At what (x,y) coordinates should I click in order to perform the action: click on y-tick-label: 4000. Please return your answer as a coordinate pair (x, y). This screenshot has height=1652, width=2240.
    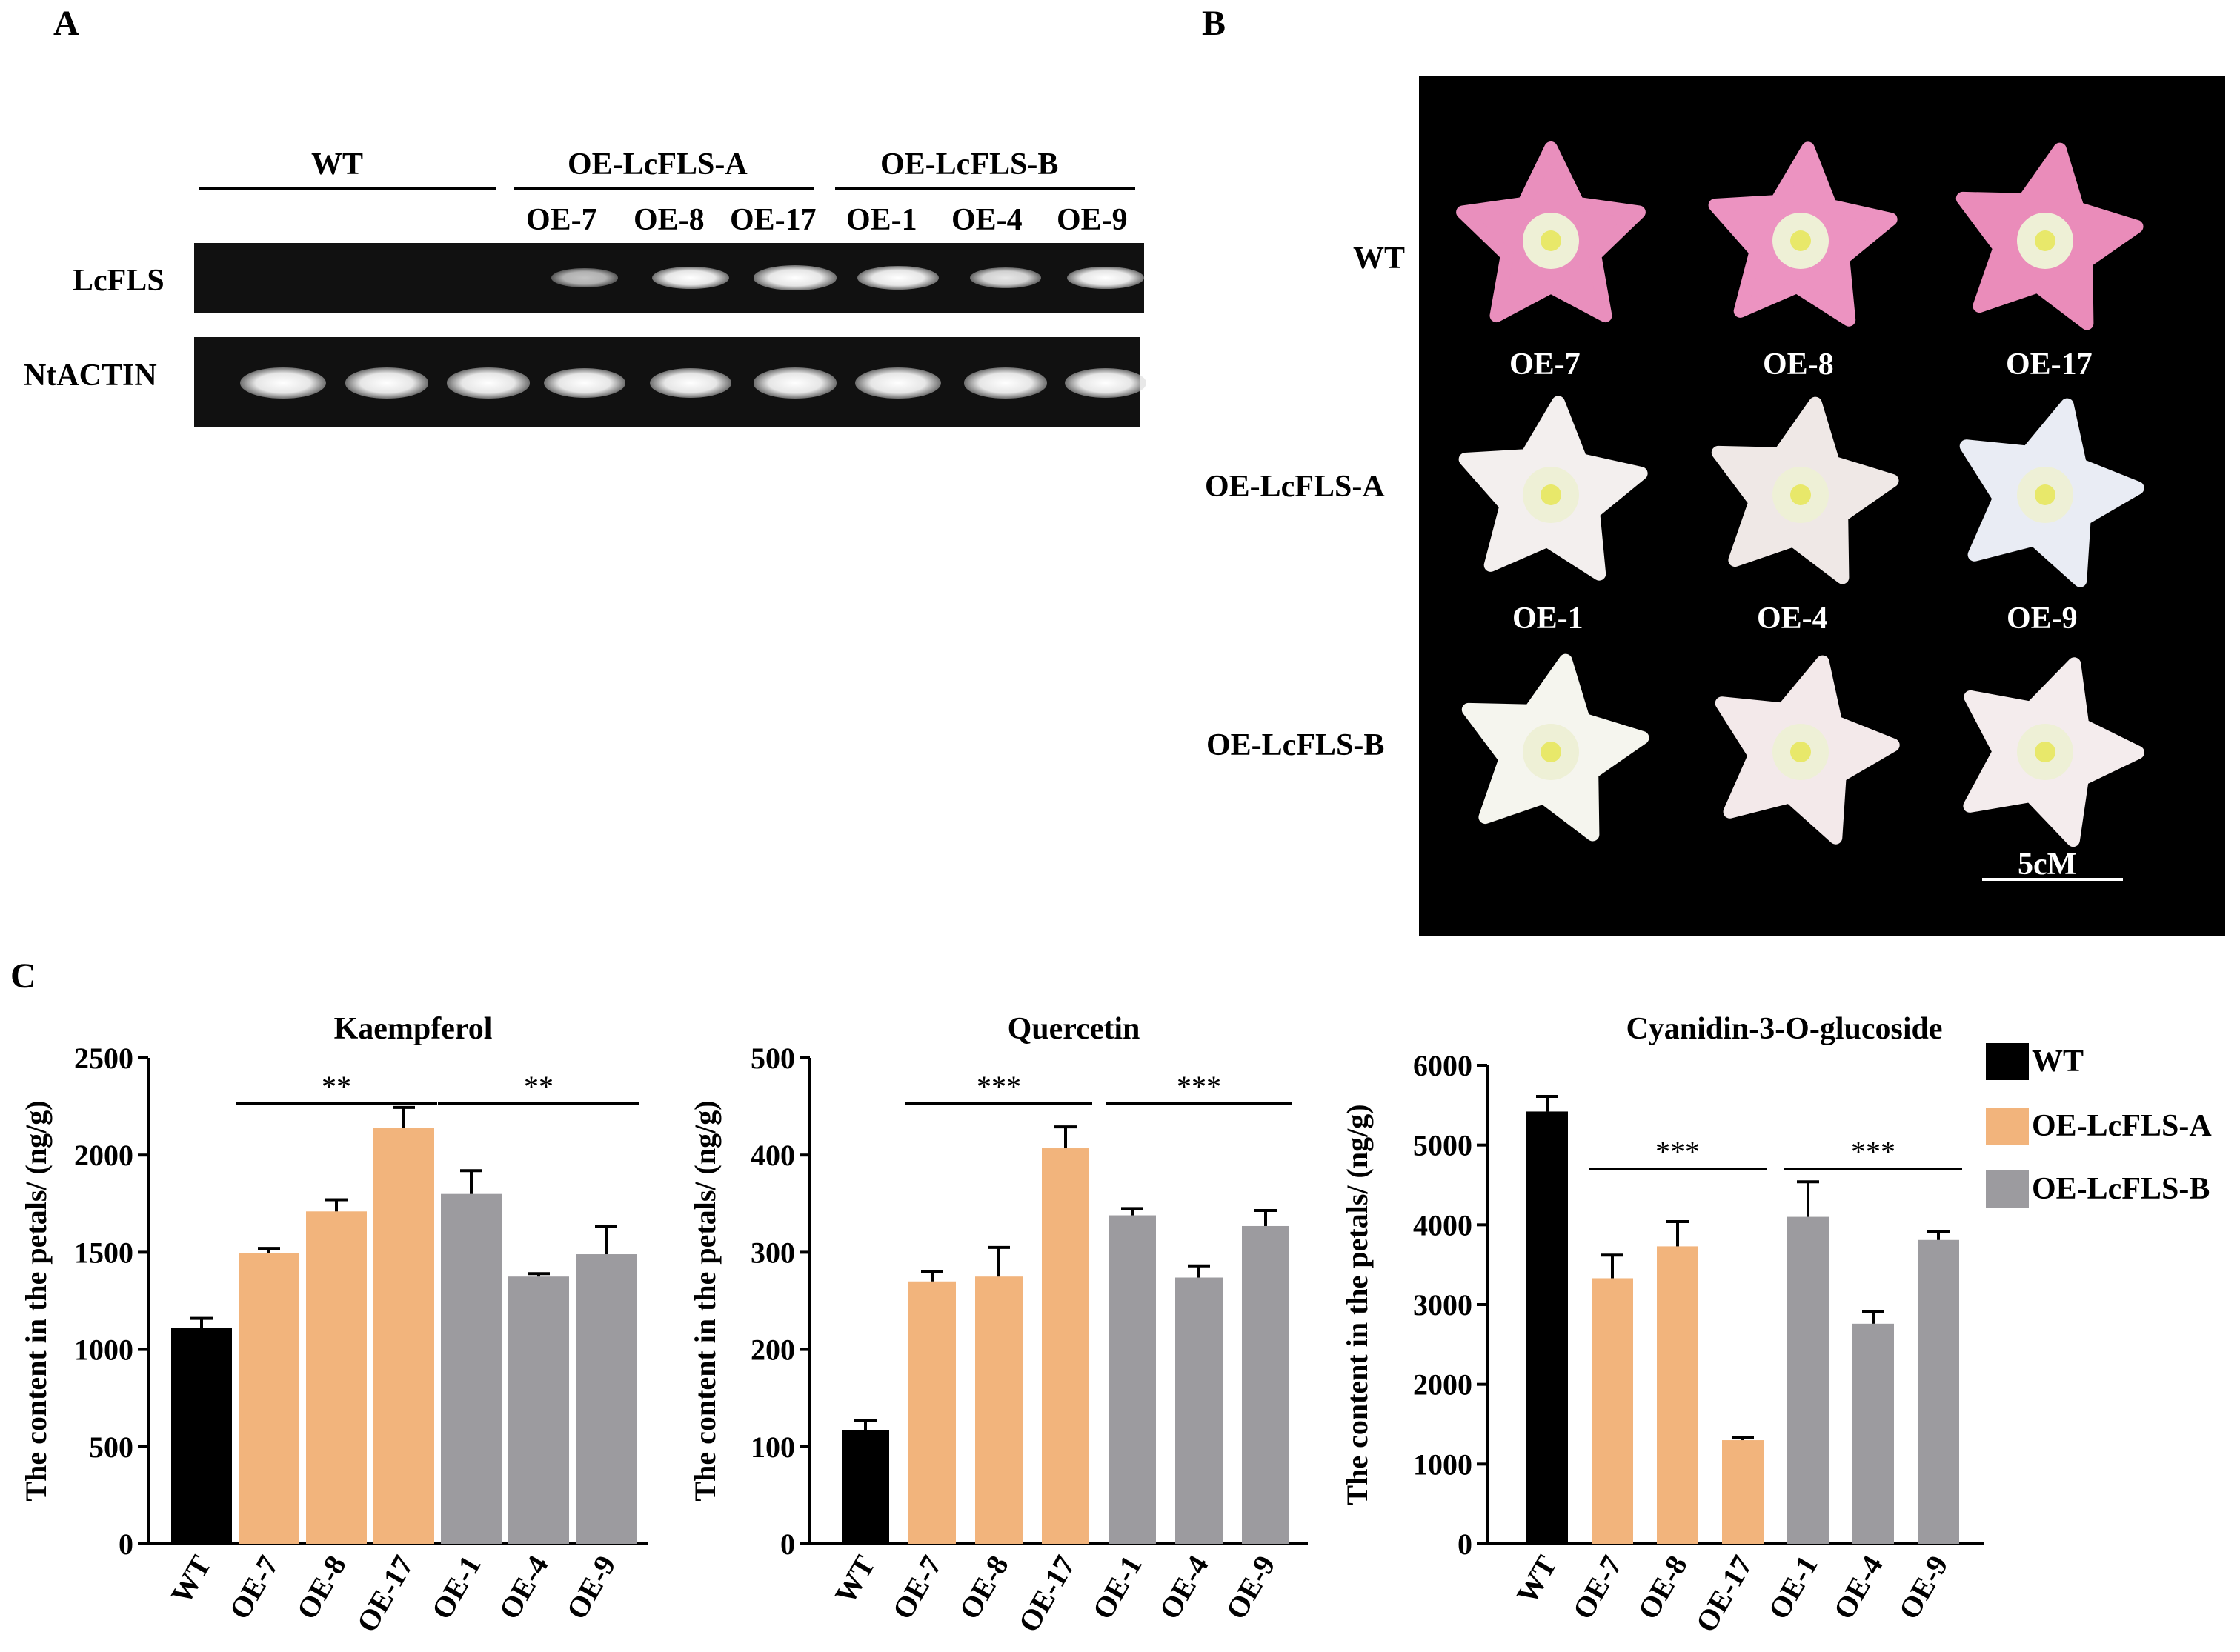
    Looking at the image, I should click on (1442, 1225).